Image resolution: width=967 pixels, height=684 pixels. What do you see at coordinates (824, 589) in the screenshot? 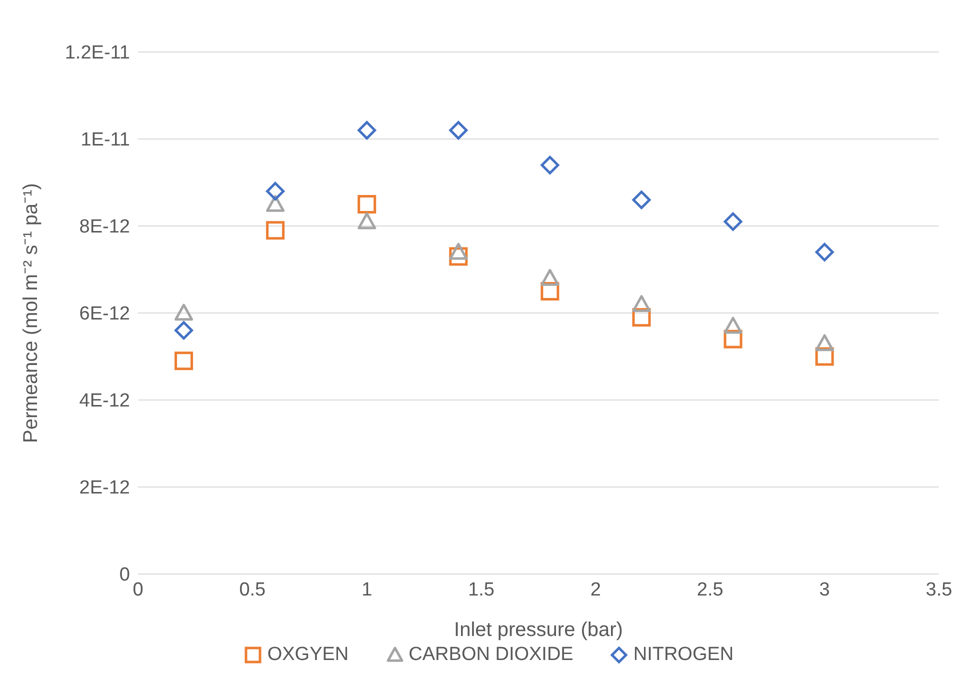
I see `x-tick-label: 3` at bounding box center [824, 589].